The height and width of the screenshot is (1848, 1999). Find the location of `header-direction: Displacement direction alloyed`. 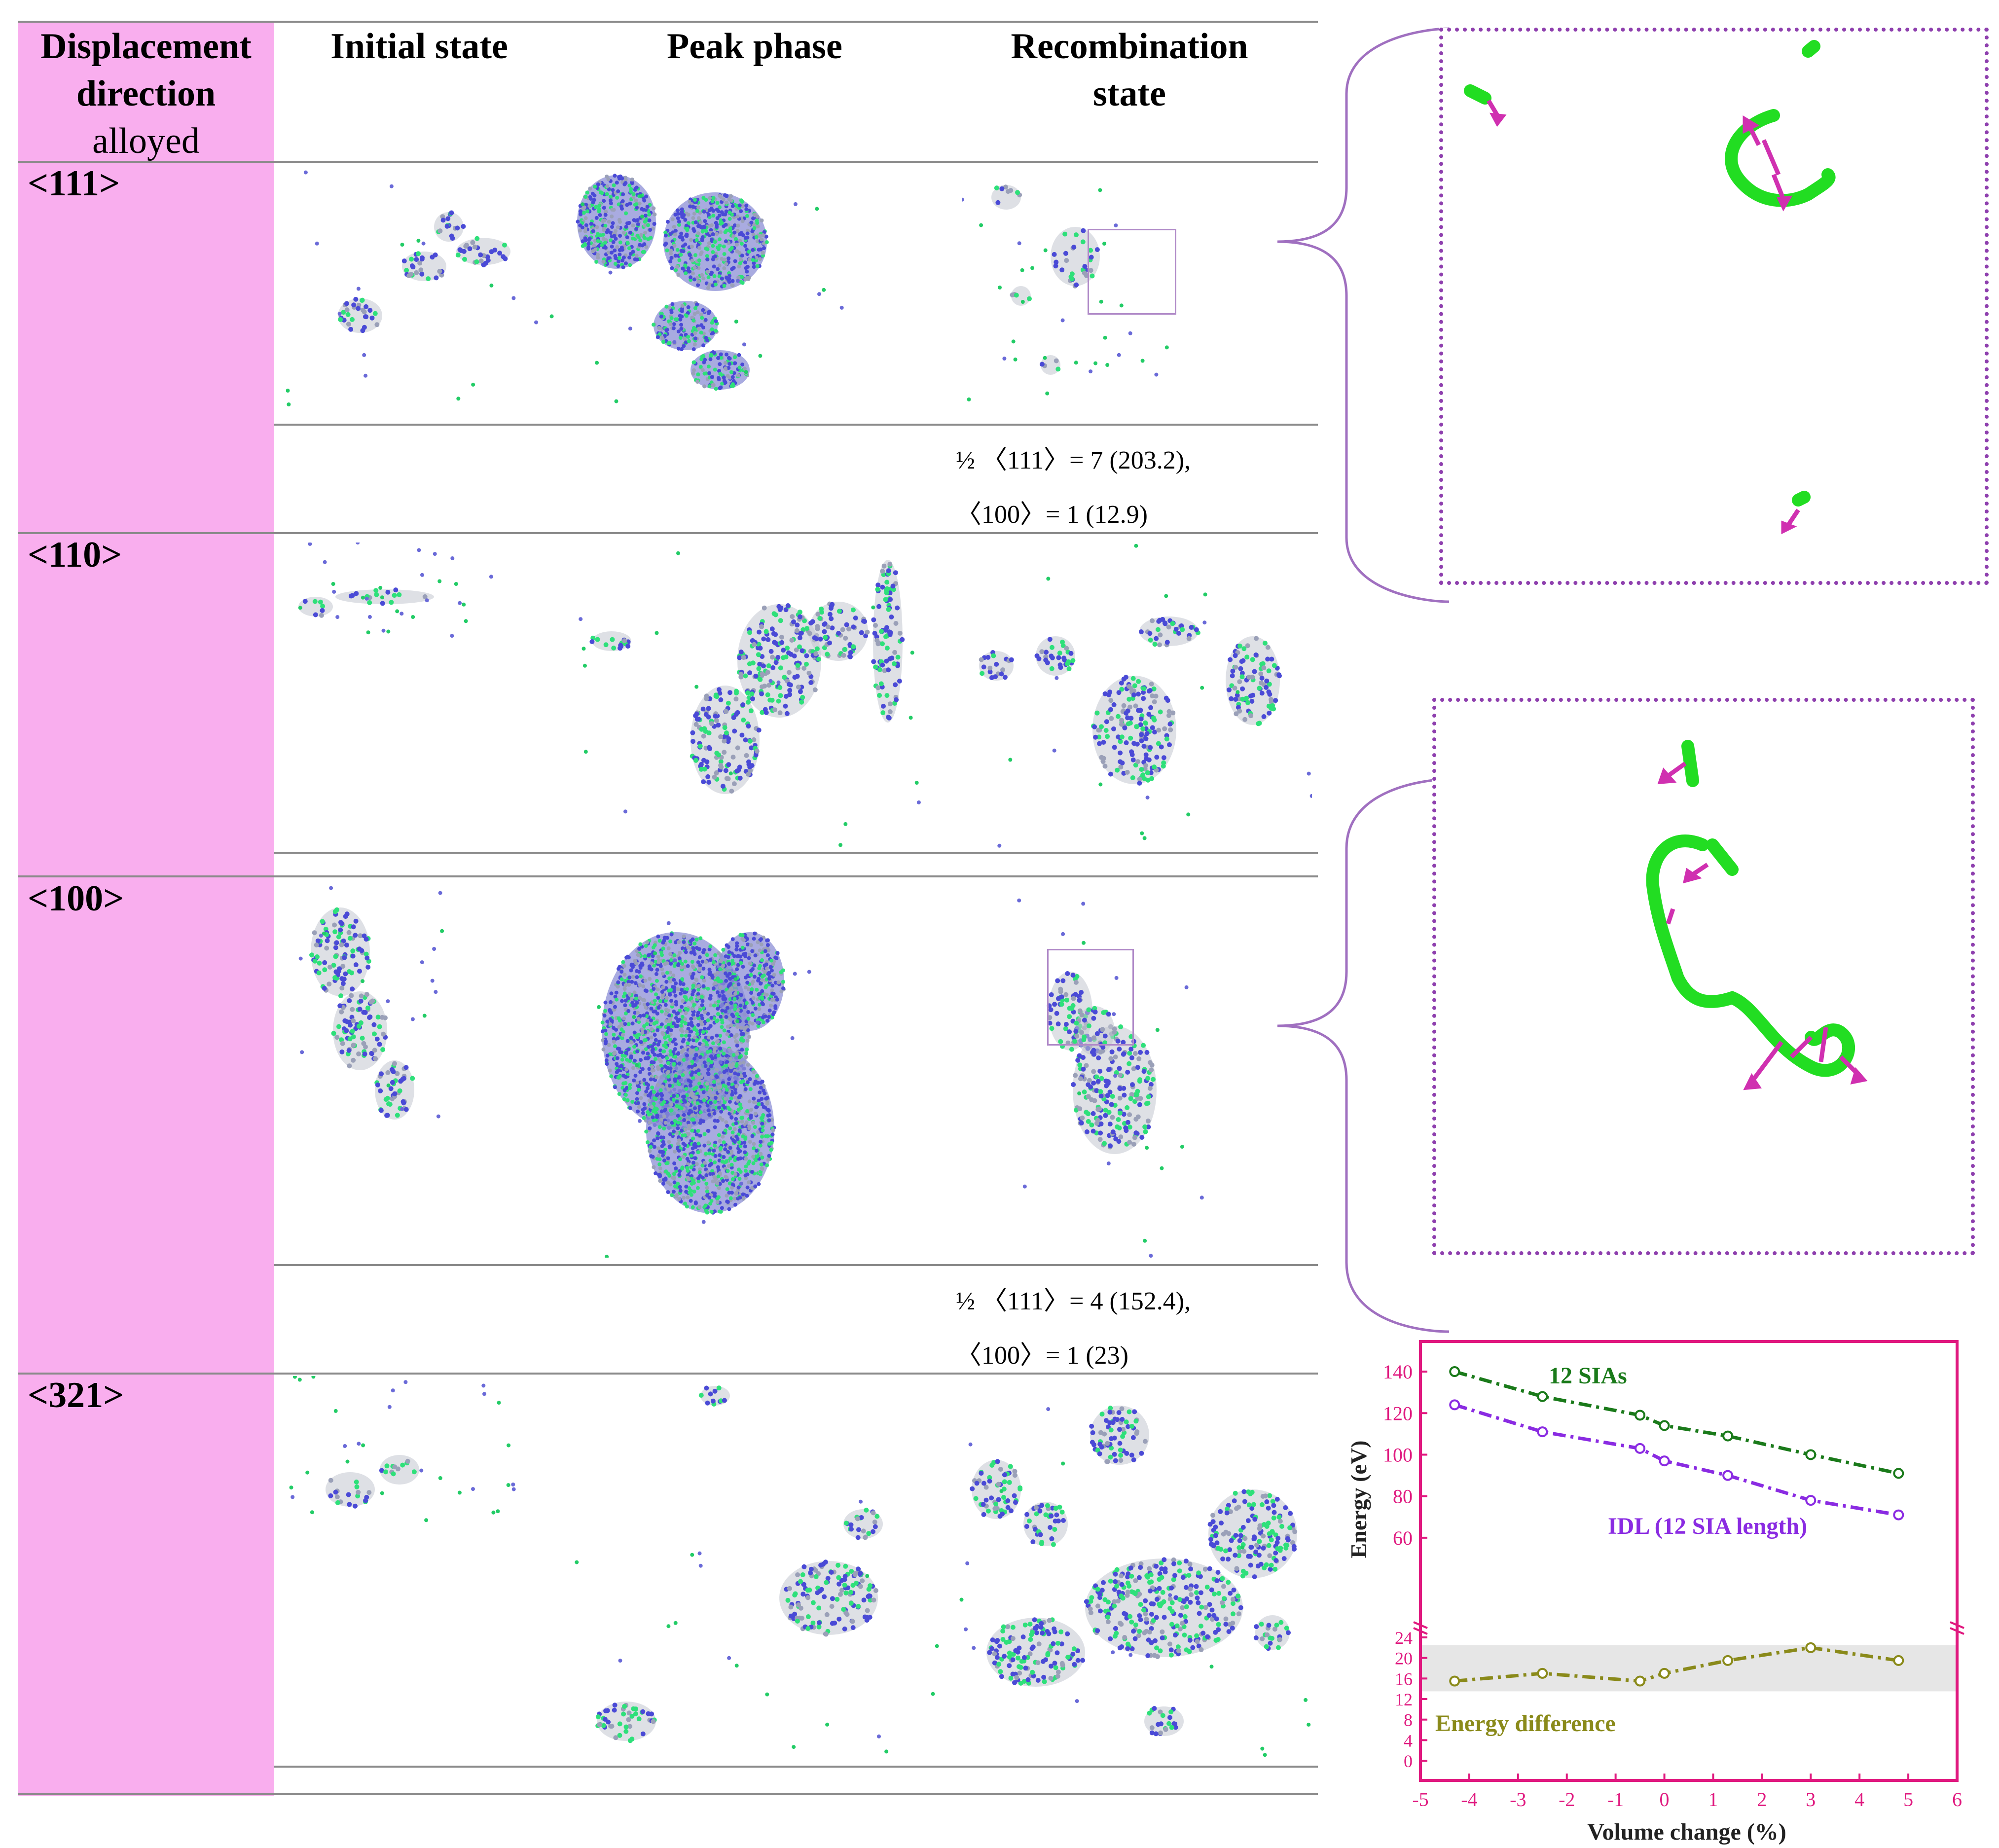

header-direction: Displacement direction alloyed is located at coordinates (146, 94).